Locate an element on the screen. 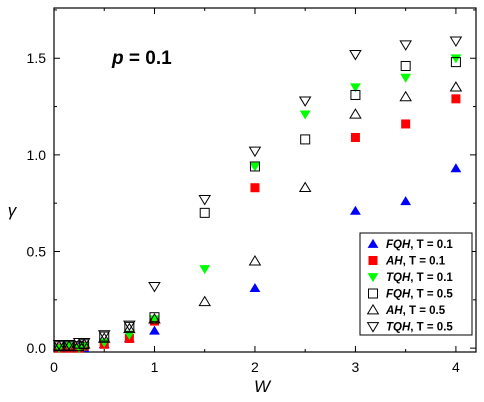 Image resolution: width=484 pixels, height=402 pixels. legend-box is located at coordinates (416, 284).